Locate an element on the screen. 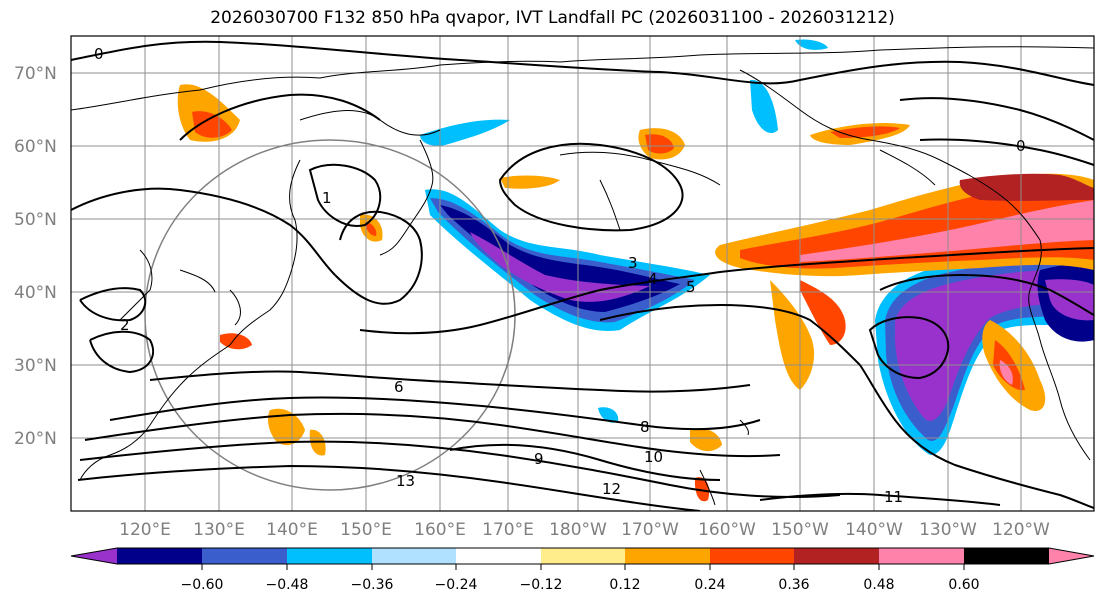  colorbar-tick-label: 0.36 is located at coordinates (793, 585).